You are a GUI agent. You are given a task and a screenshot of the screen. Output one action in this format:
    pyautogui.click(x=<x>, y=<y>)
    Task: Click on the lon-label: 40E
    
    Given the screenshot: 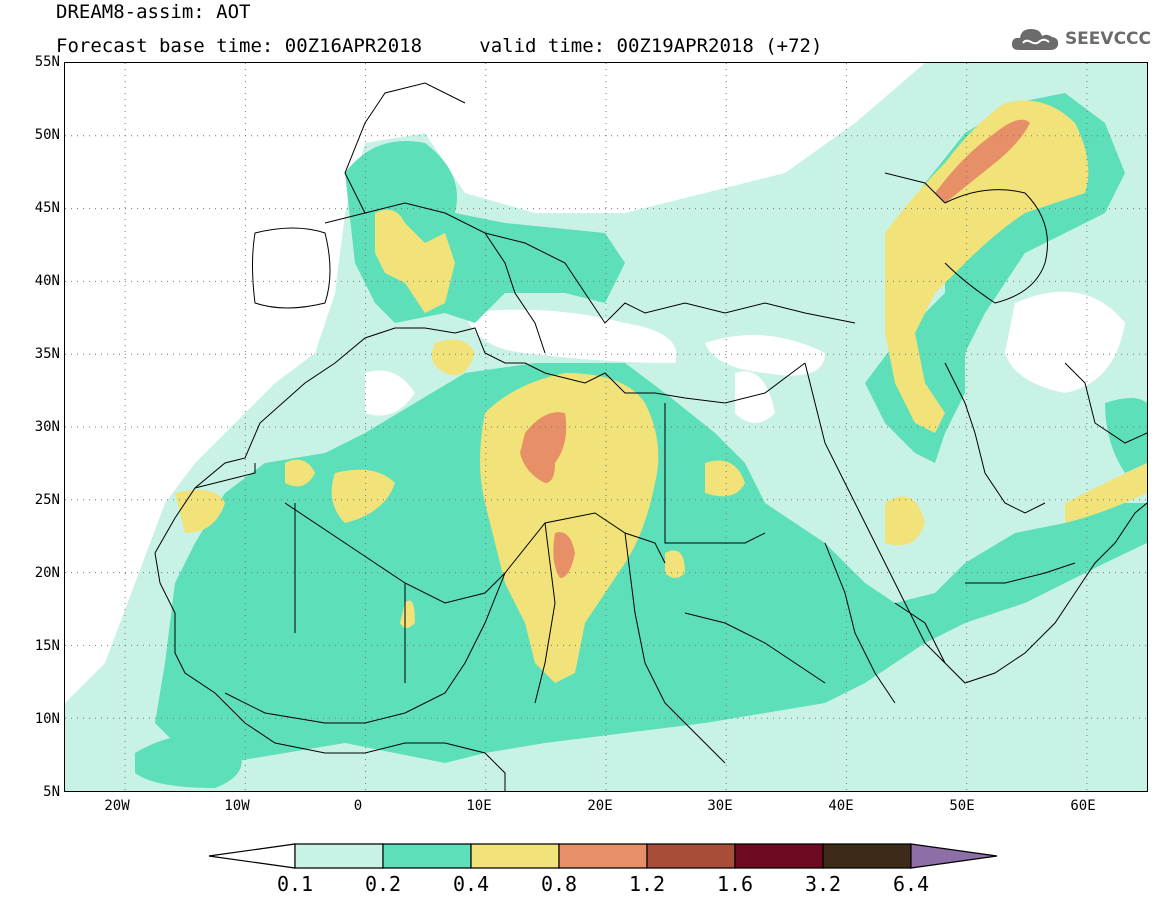 What is the action you would take?
    pyautogui.click(x=841, y=806)
    